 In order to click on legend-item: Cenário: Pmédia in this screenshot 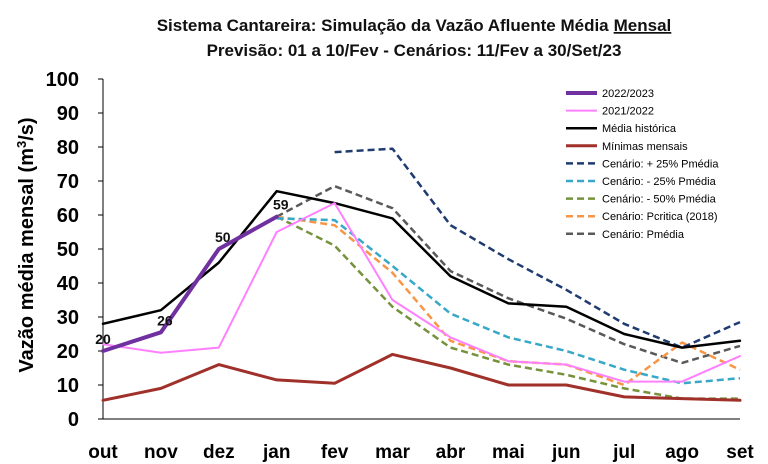, I will do `click(625, 235)`.